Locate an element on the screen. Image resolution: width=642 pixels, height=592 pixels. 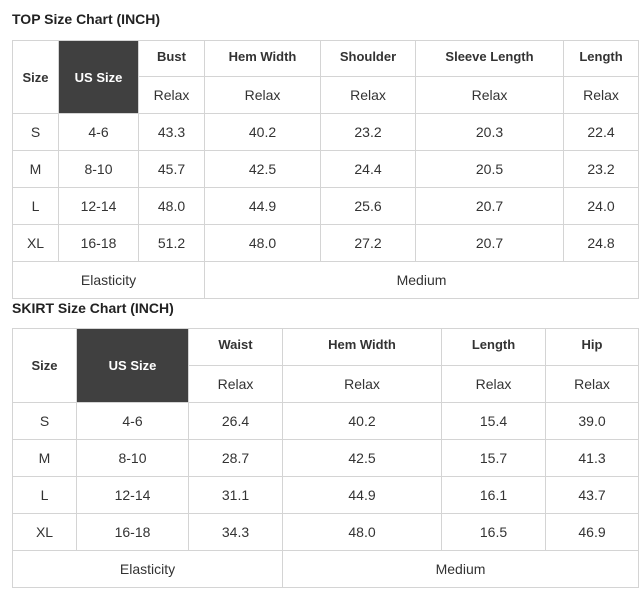
cell: 25.6 is located at coordinates (368, 206).